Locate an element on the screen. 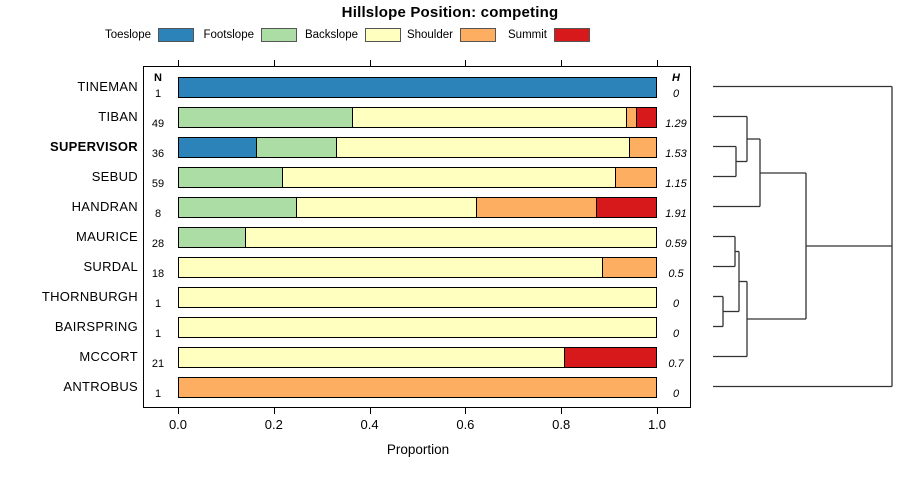 The image size is (900, 480). row-n-value: 49 is located at coordinates (158, 123).